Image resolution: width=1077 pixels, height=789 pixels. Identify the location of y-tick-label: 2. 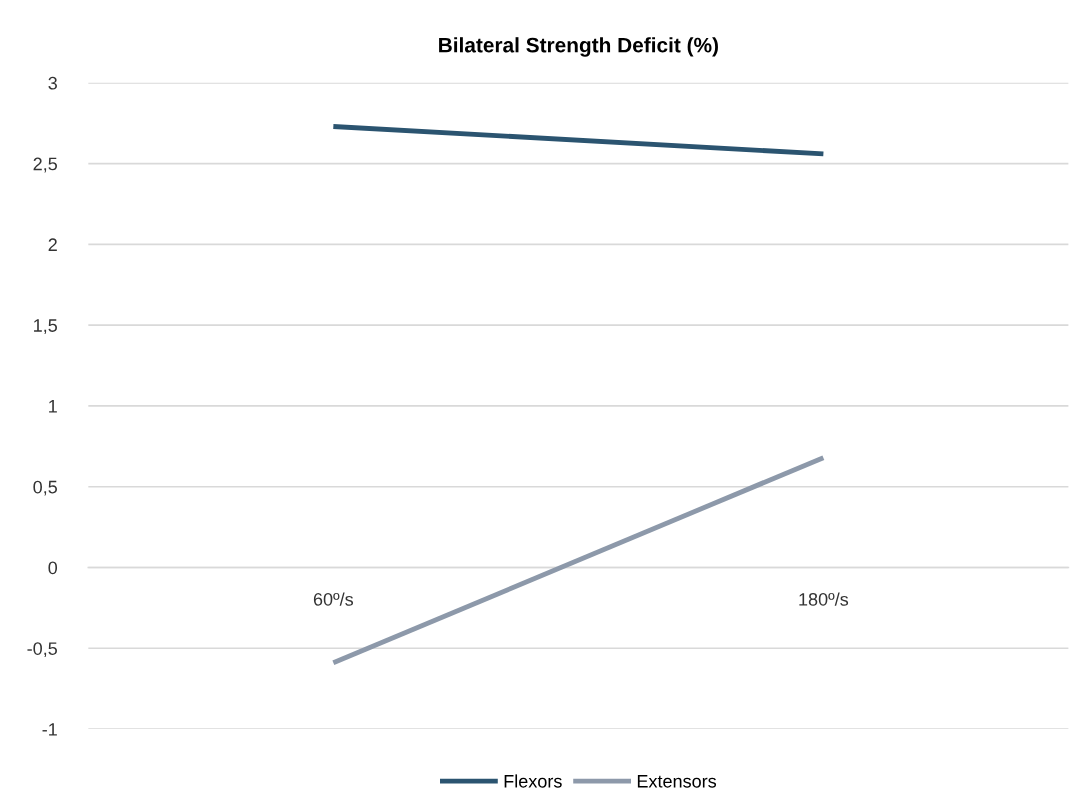
(52, 244).